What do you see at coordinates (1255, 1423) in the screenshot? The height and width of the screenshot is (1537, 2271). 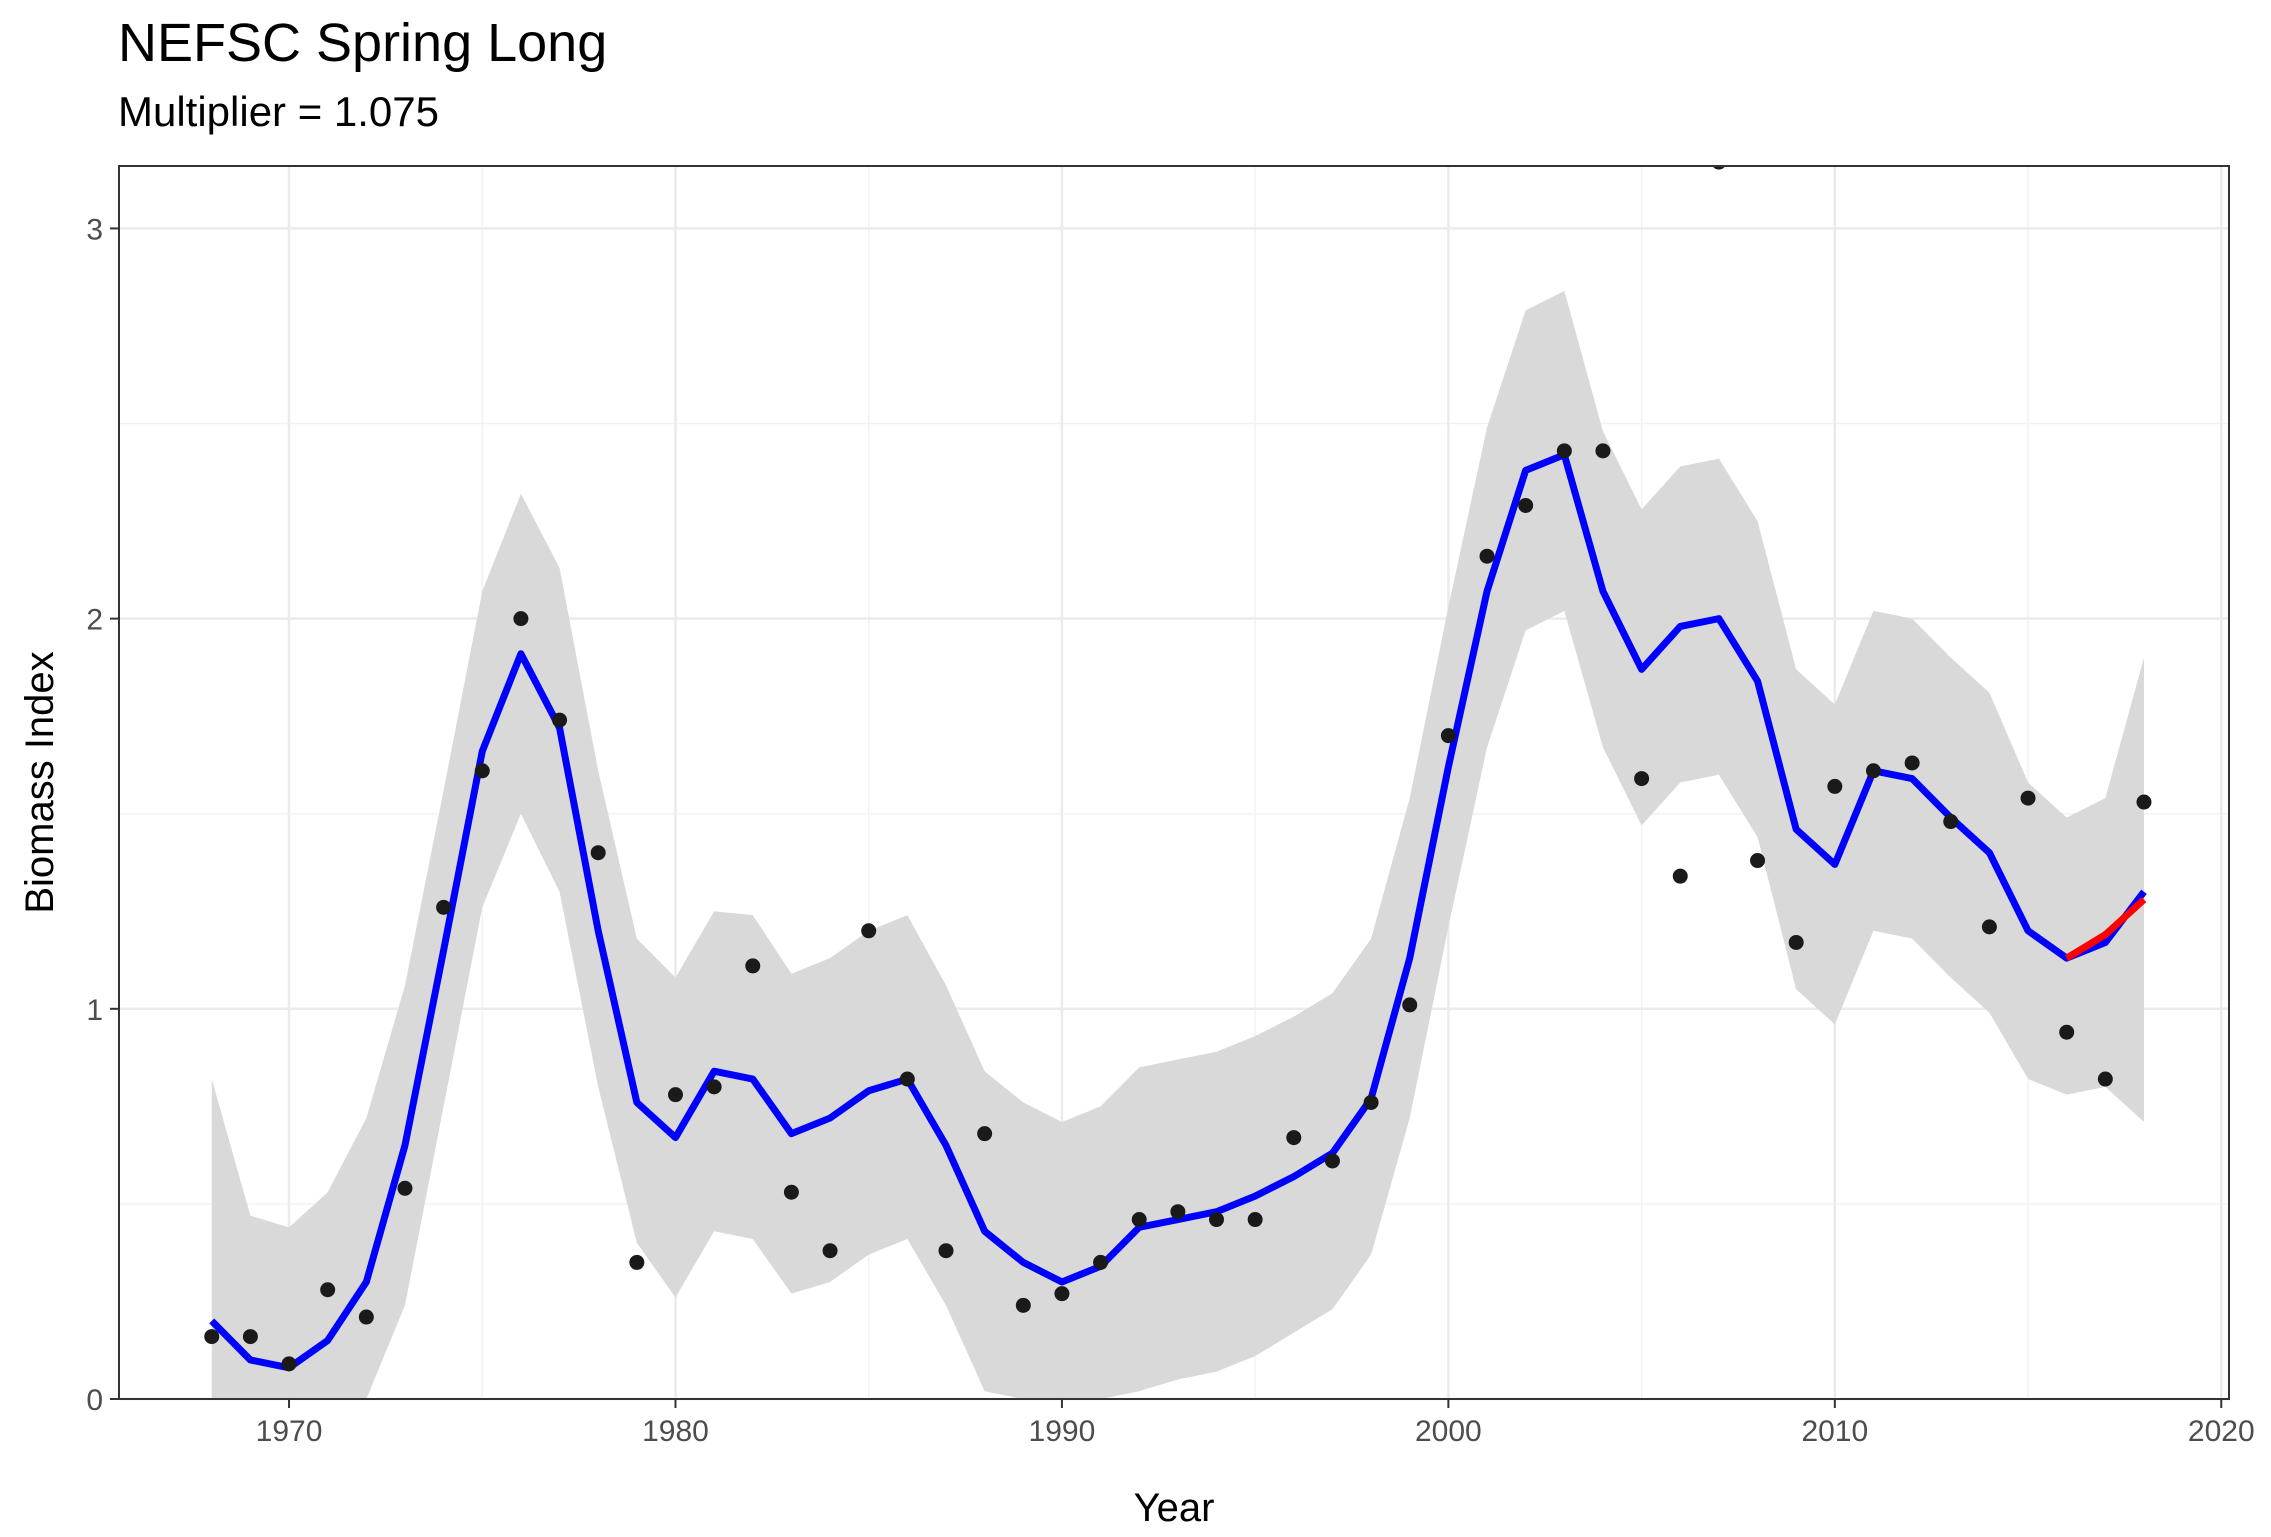 I see `x-axis-ticks: 1970 1980 1990 2000 2010 2020` at bounding box center [1255, 1423].